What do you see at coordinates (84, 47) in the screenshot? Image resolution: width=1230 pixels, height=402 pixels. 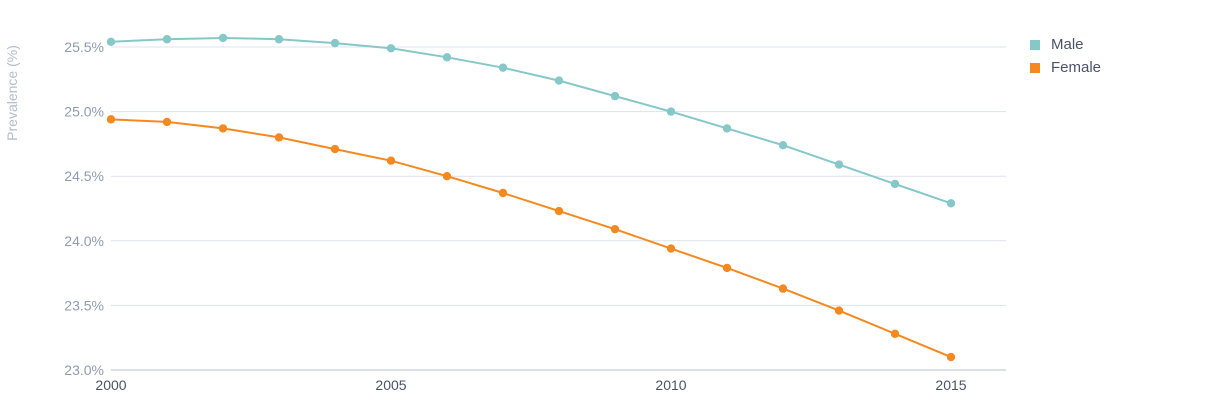 I see `y-tick-label: 25.5%` at bounding box center [84, 47].